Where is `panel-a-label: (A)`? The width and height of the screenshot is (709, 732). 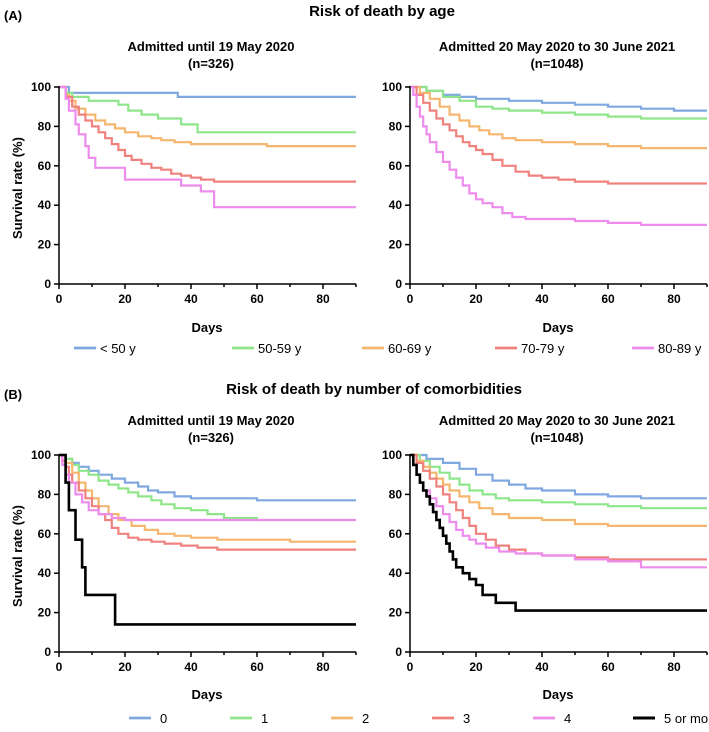
panel-a-label: (A) is located at coordinates (13, 15).